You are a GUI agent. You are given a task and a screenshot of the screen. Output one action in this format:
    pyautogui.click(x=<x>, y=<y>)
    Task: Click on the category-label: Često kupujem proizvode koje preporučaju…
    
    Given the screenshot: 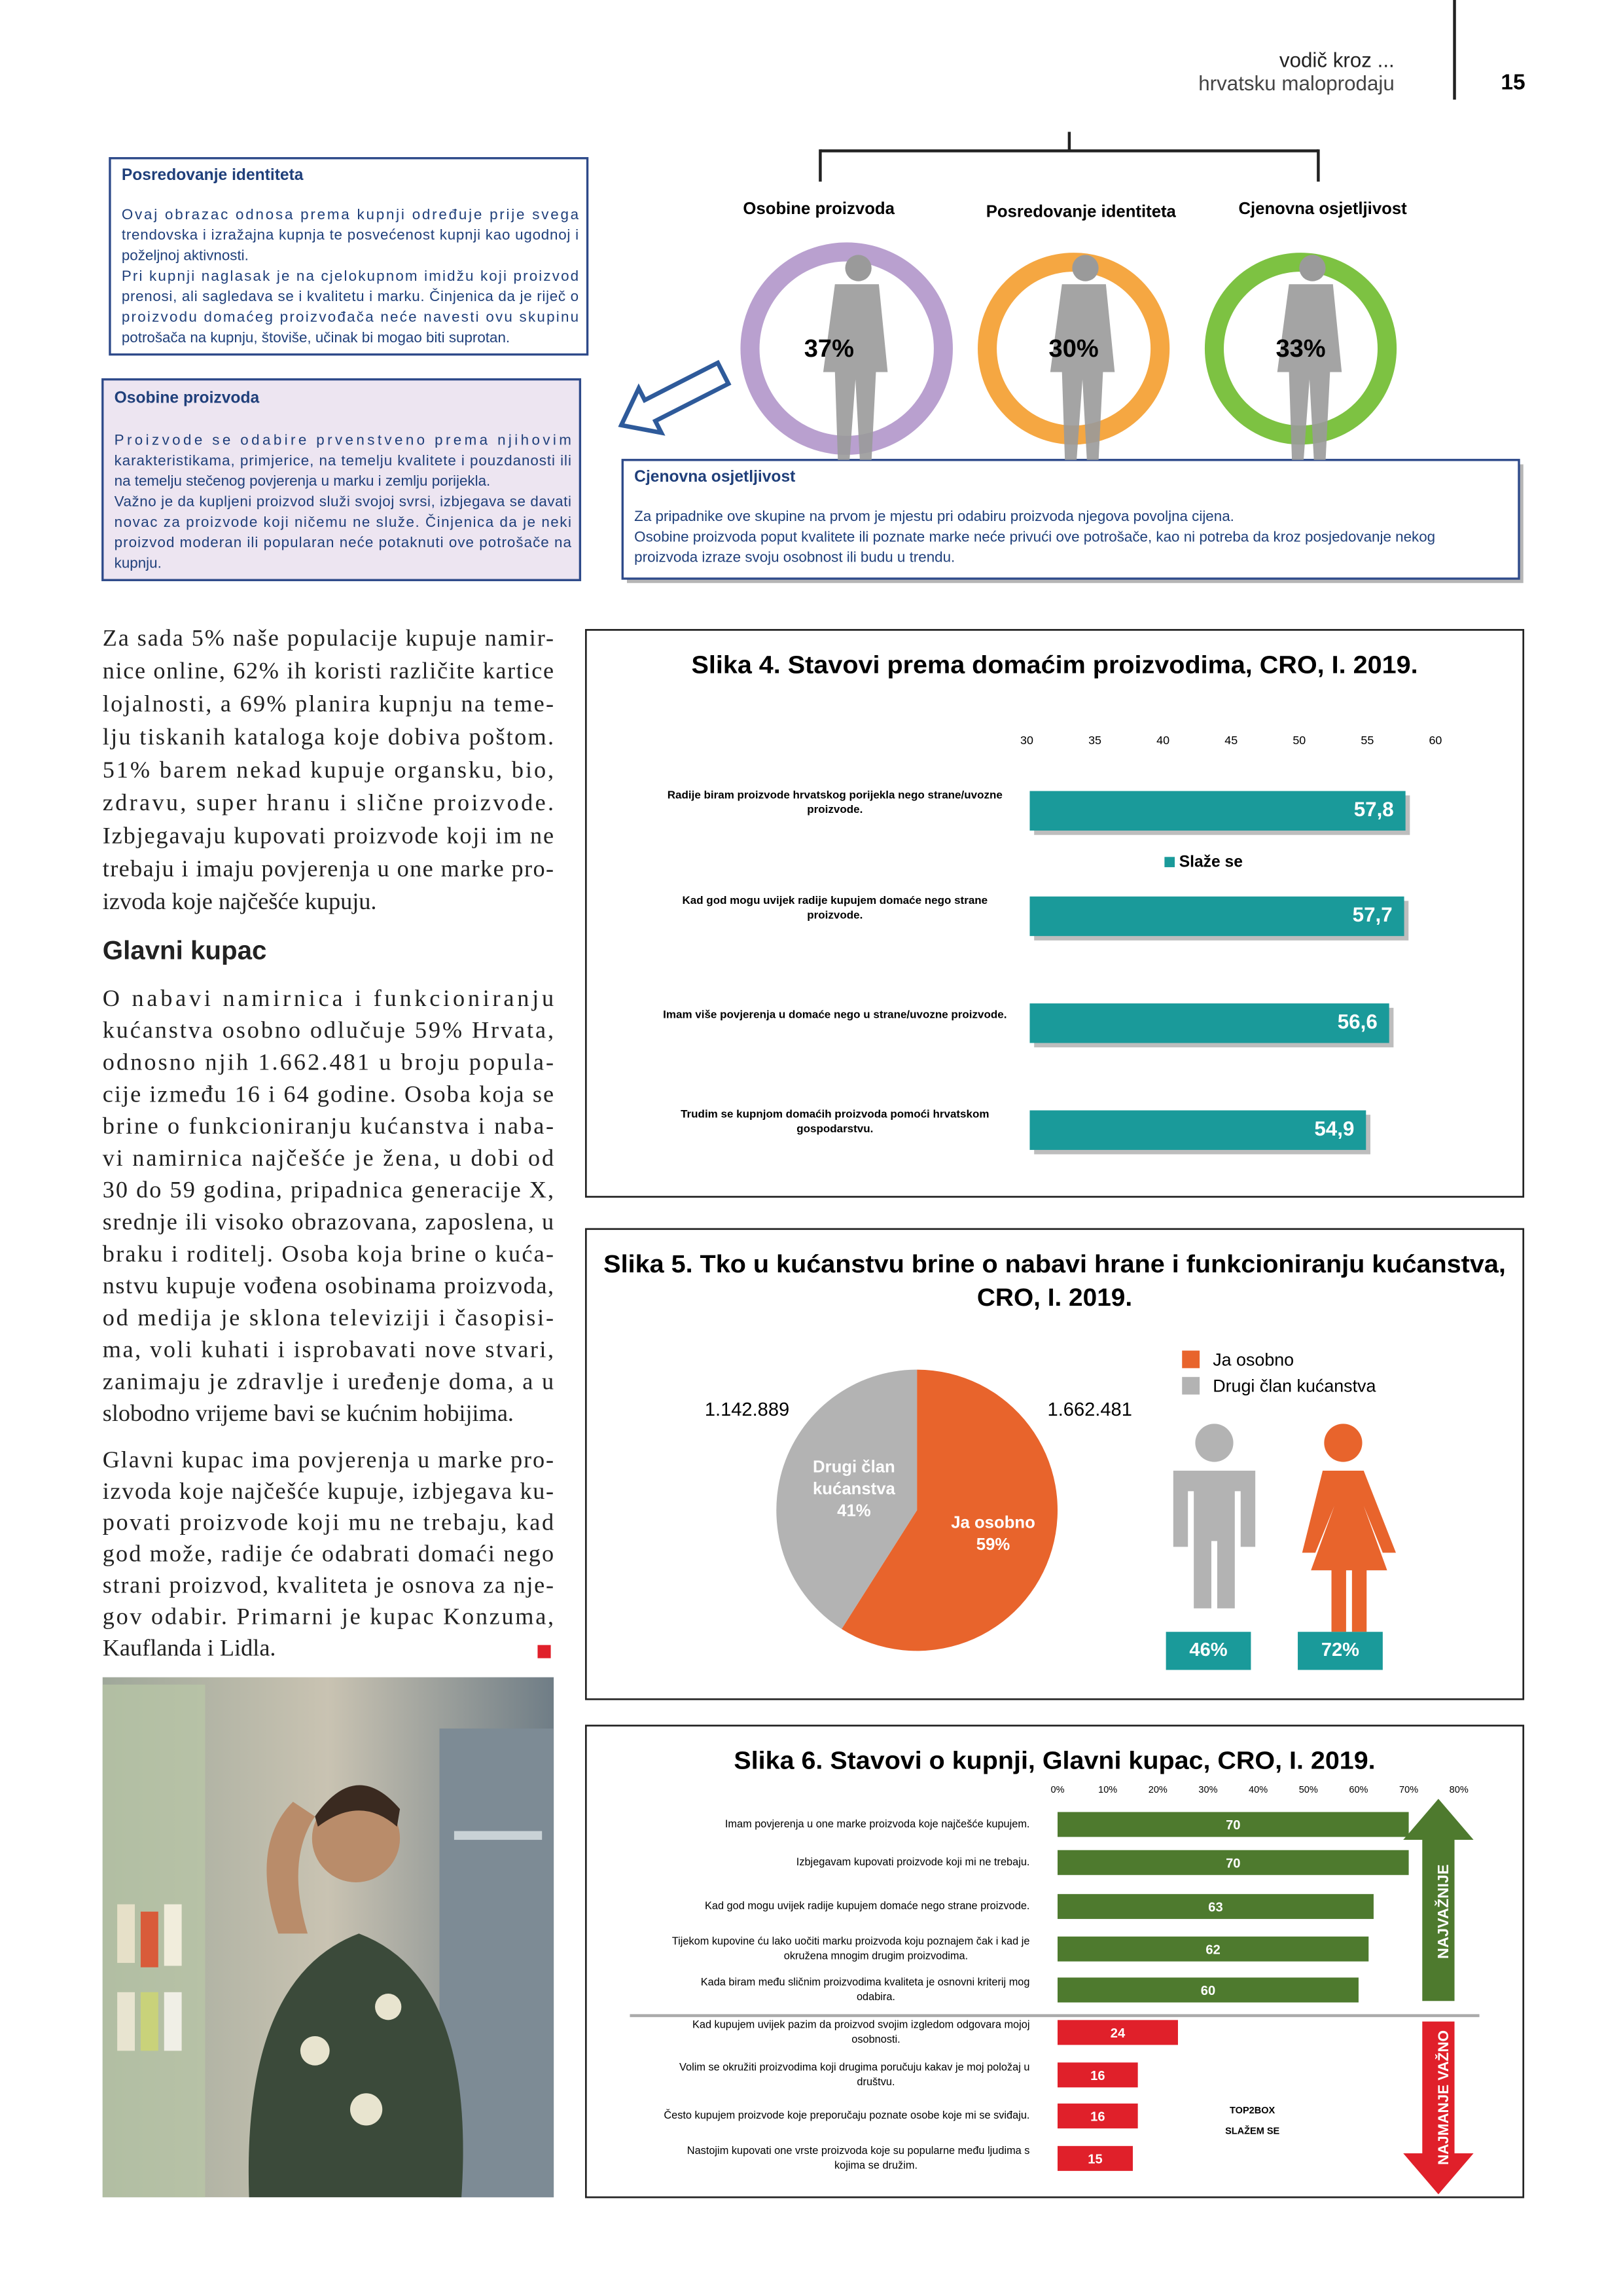 What is the action you would take?
    pyautogui.click(x=847, y=2115)
    